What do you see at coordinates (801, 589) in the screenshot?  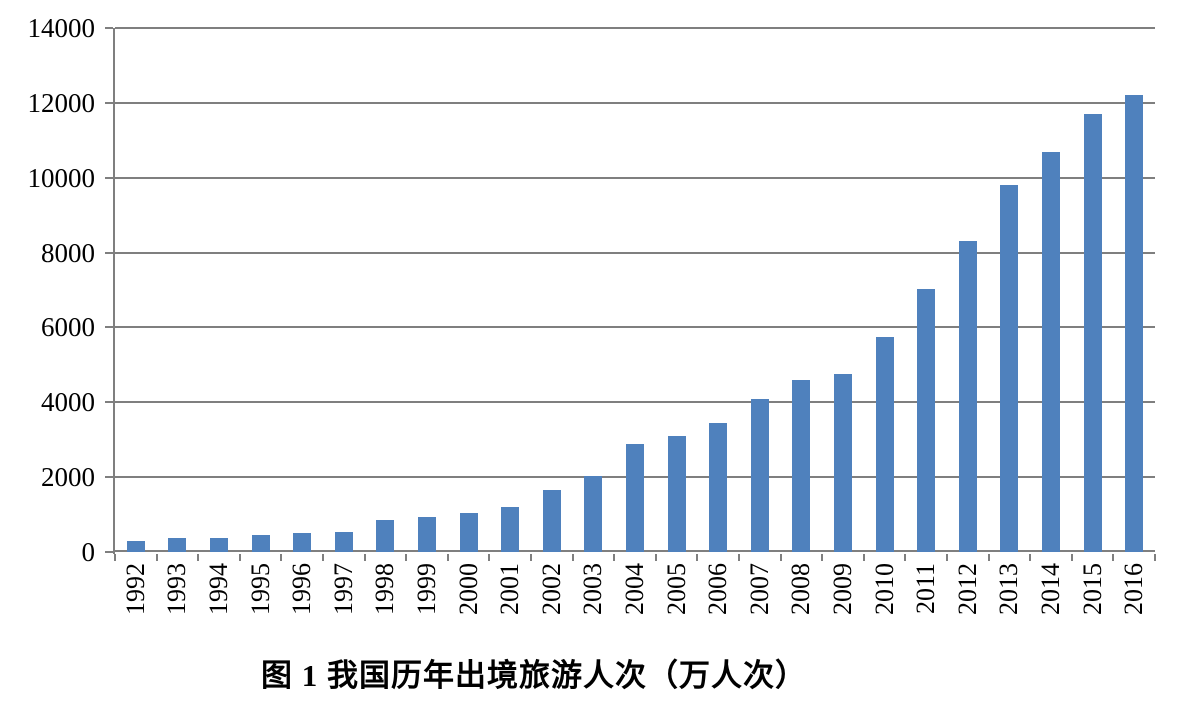 I see `x-tick-label: 2008` at bounding box center [801, 589].